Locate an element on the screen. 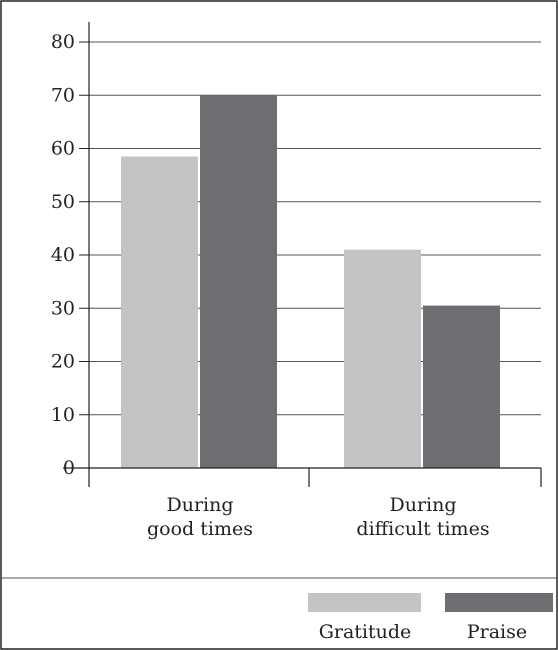  y-tick-label: 30 is located at coordinates (63, 308).